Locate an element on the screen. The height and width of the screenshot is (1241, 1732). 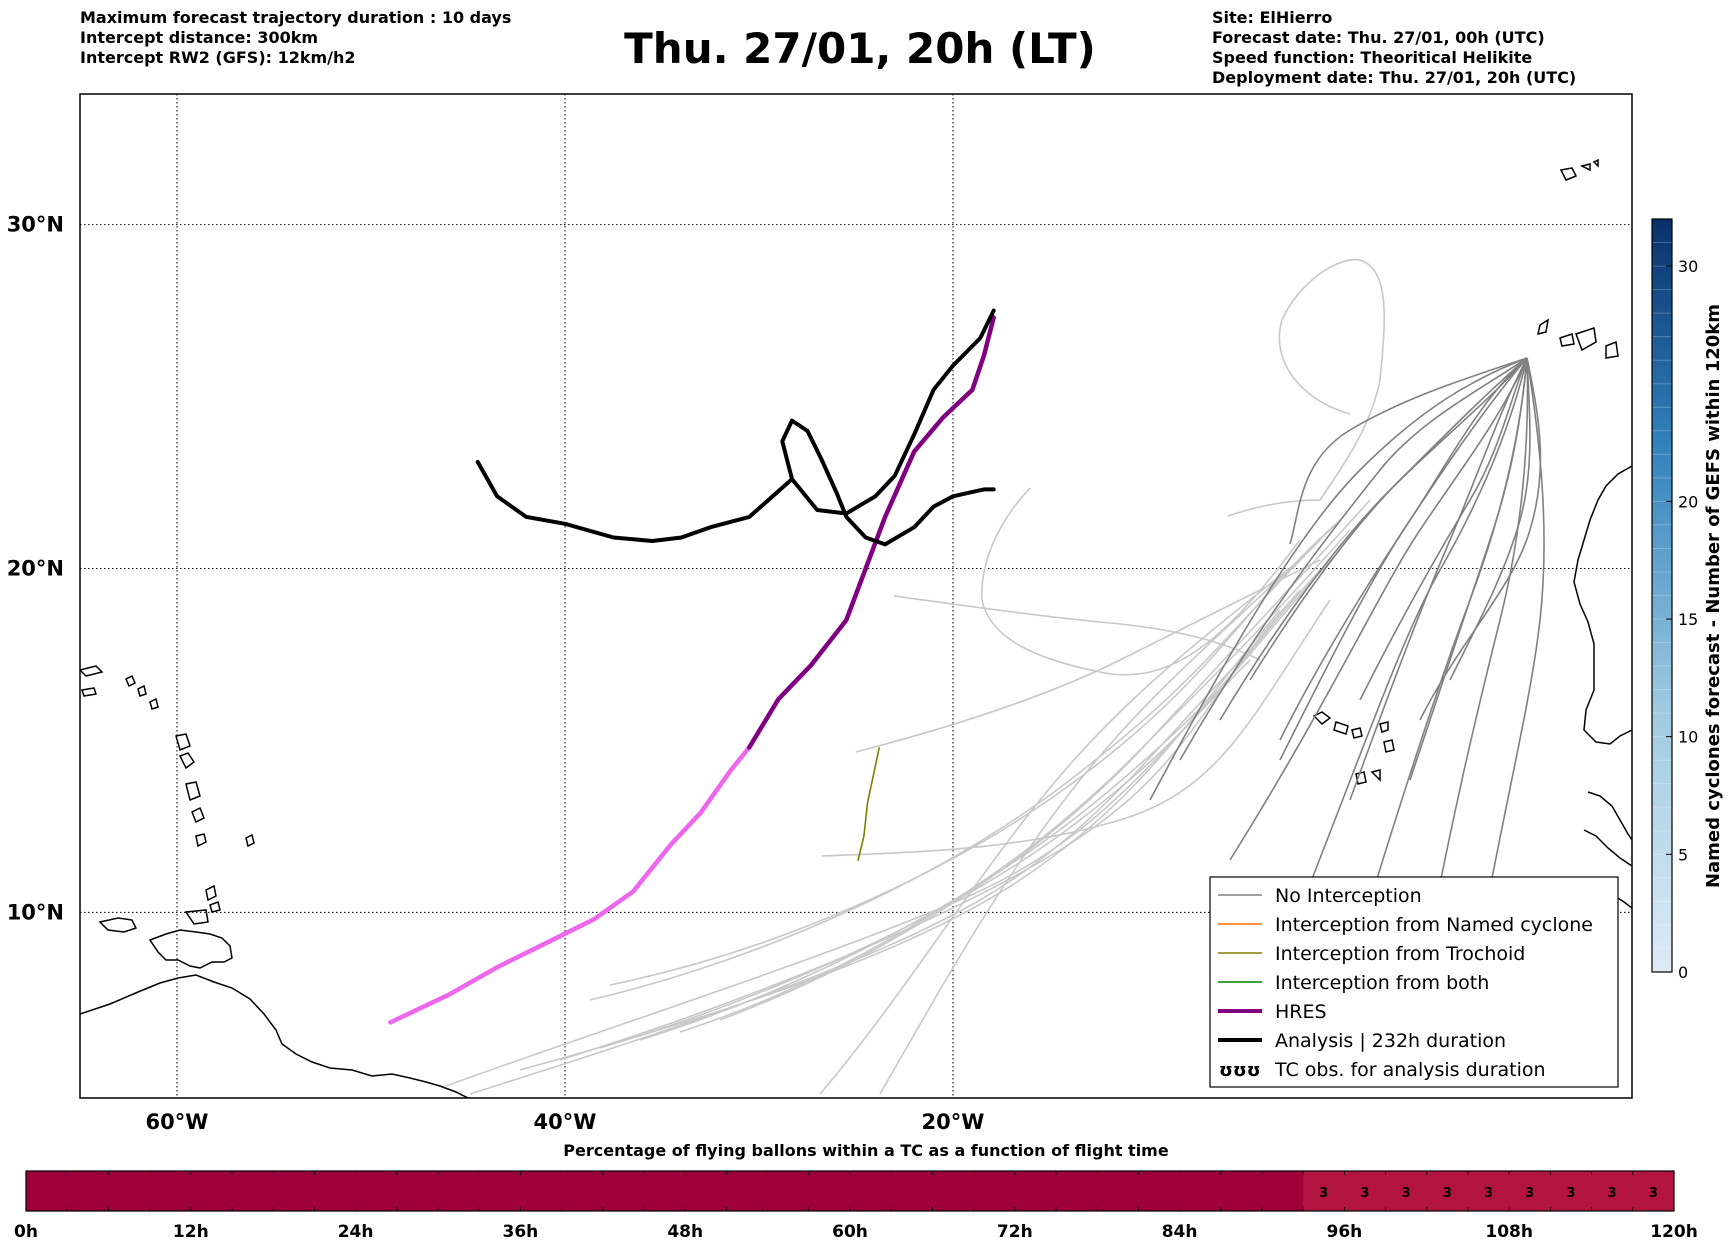
header-line-forecast-date: Forecast date: Thu. 27/01, 00h (UTC) is located at coordinates (1378, 37).